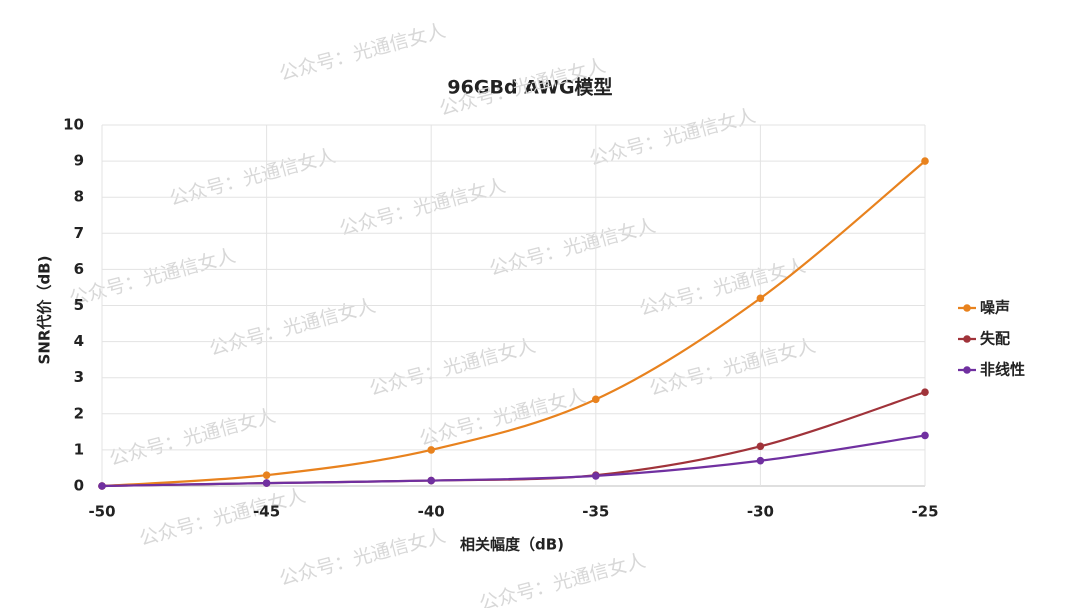  What do you see at coordinates (513, 461) in the screenshot?
I see `series-line` at bounding box center [513, 461].